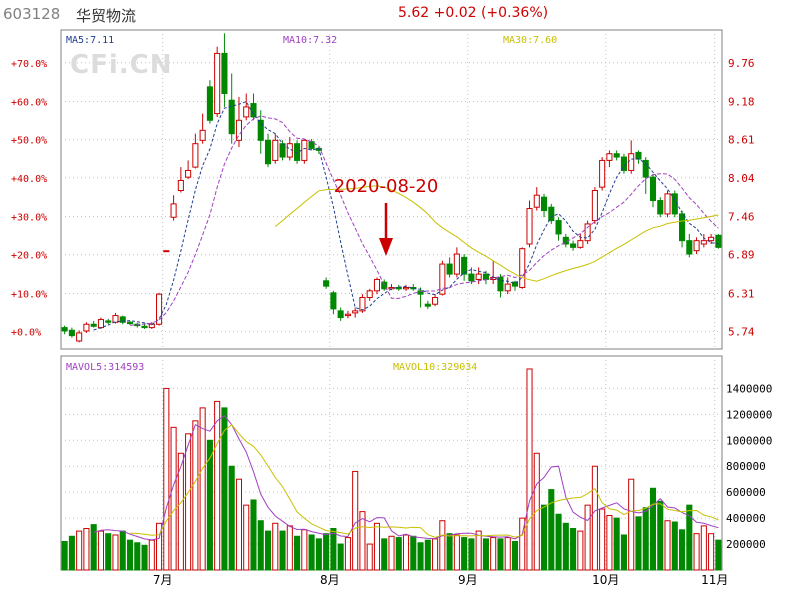 The height and width of the screenshot is (600, 800). Describe the element at coordinates (741, 102) in the screenshot. I see `price-tick-label: 9.18` at that location.